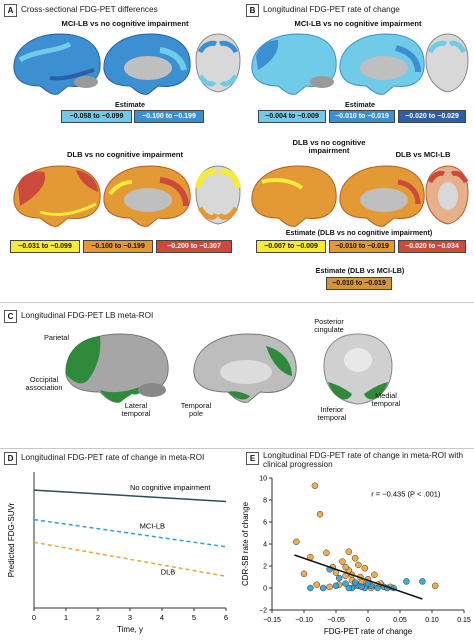 The image size is (474, 640). Describe the element at coordinates (98, 617) in the screenshot. I see `x-tick-label: 2` at that location.